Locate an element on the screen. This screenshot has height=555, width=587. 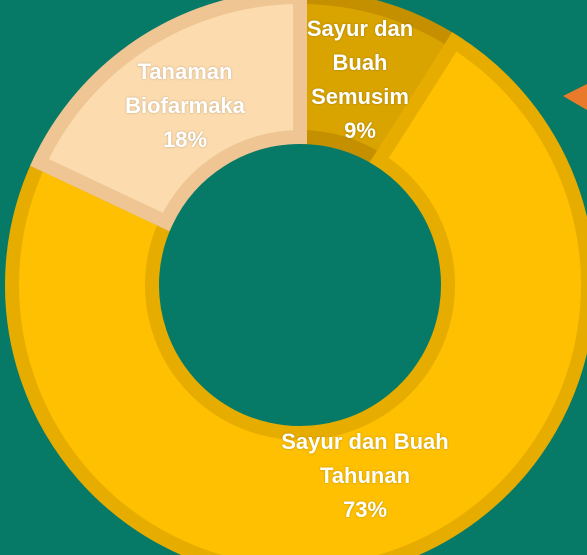
category-label: Tanaman Biofarmaka is located at coordinates (185, 88).